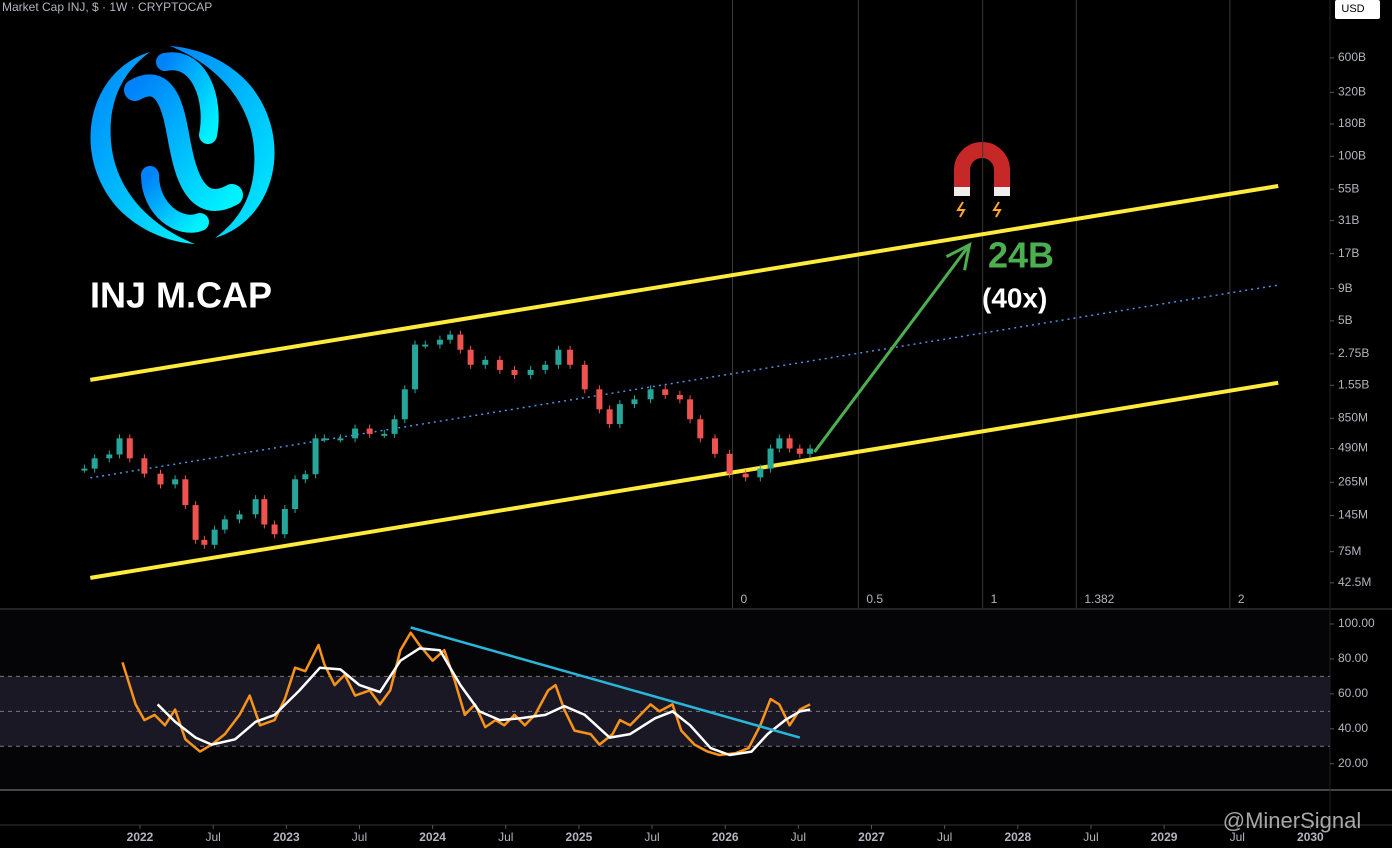 Image resolution: width=1392 pixels, height=848 pixels. What do you see at coordinates (1352, 9) in the screenshot?
I see `currency: USD` at bounding box center [1352, 9].